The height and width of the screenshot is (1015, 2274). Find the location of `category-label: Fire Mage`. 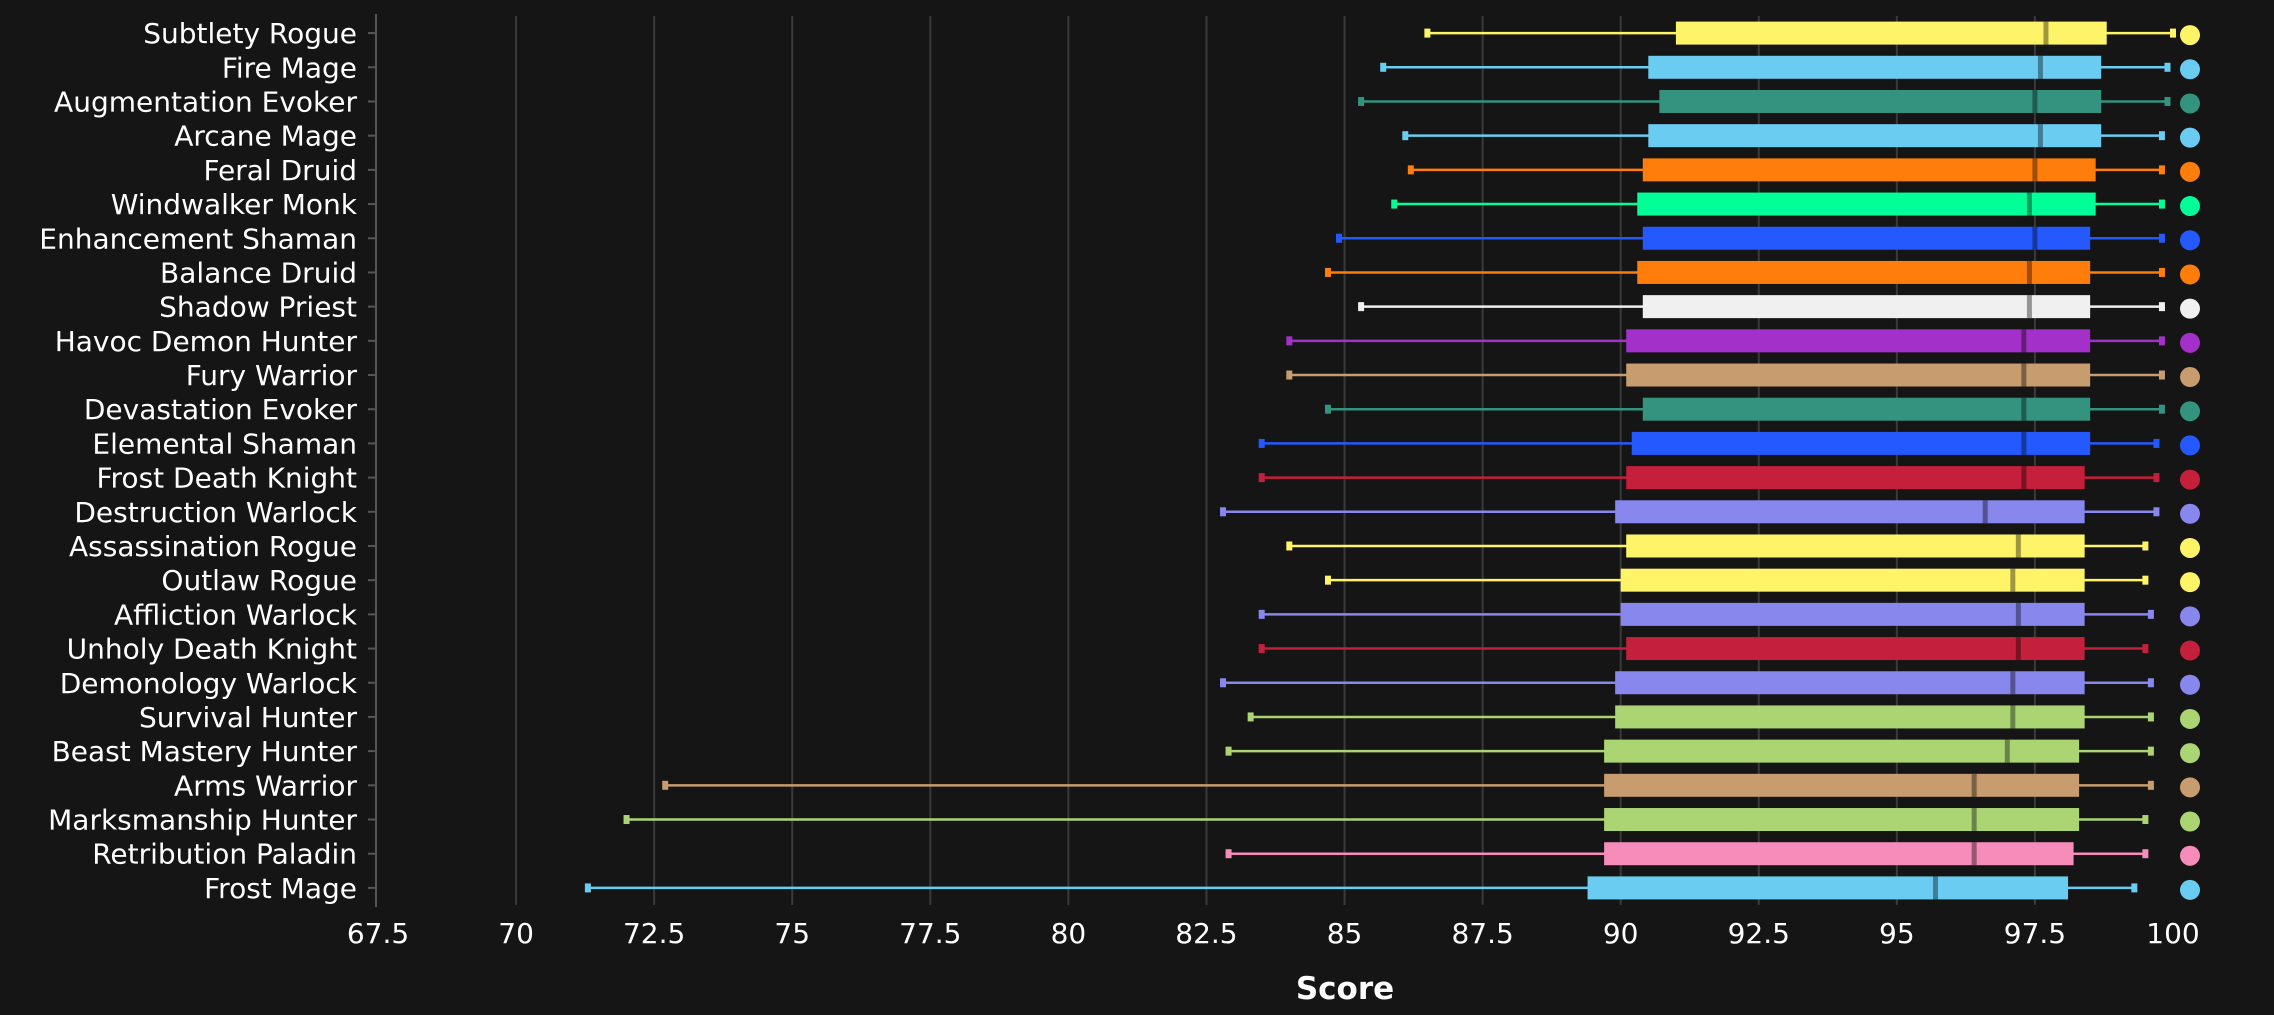

category-label: Fire Mage is located at coordinates (289, 67).